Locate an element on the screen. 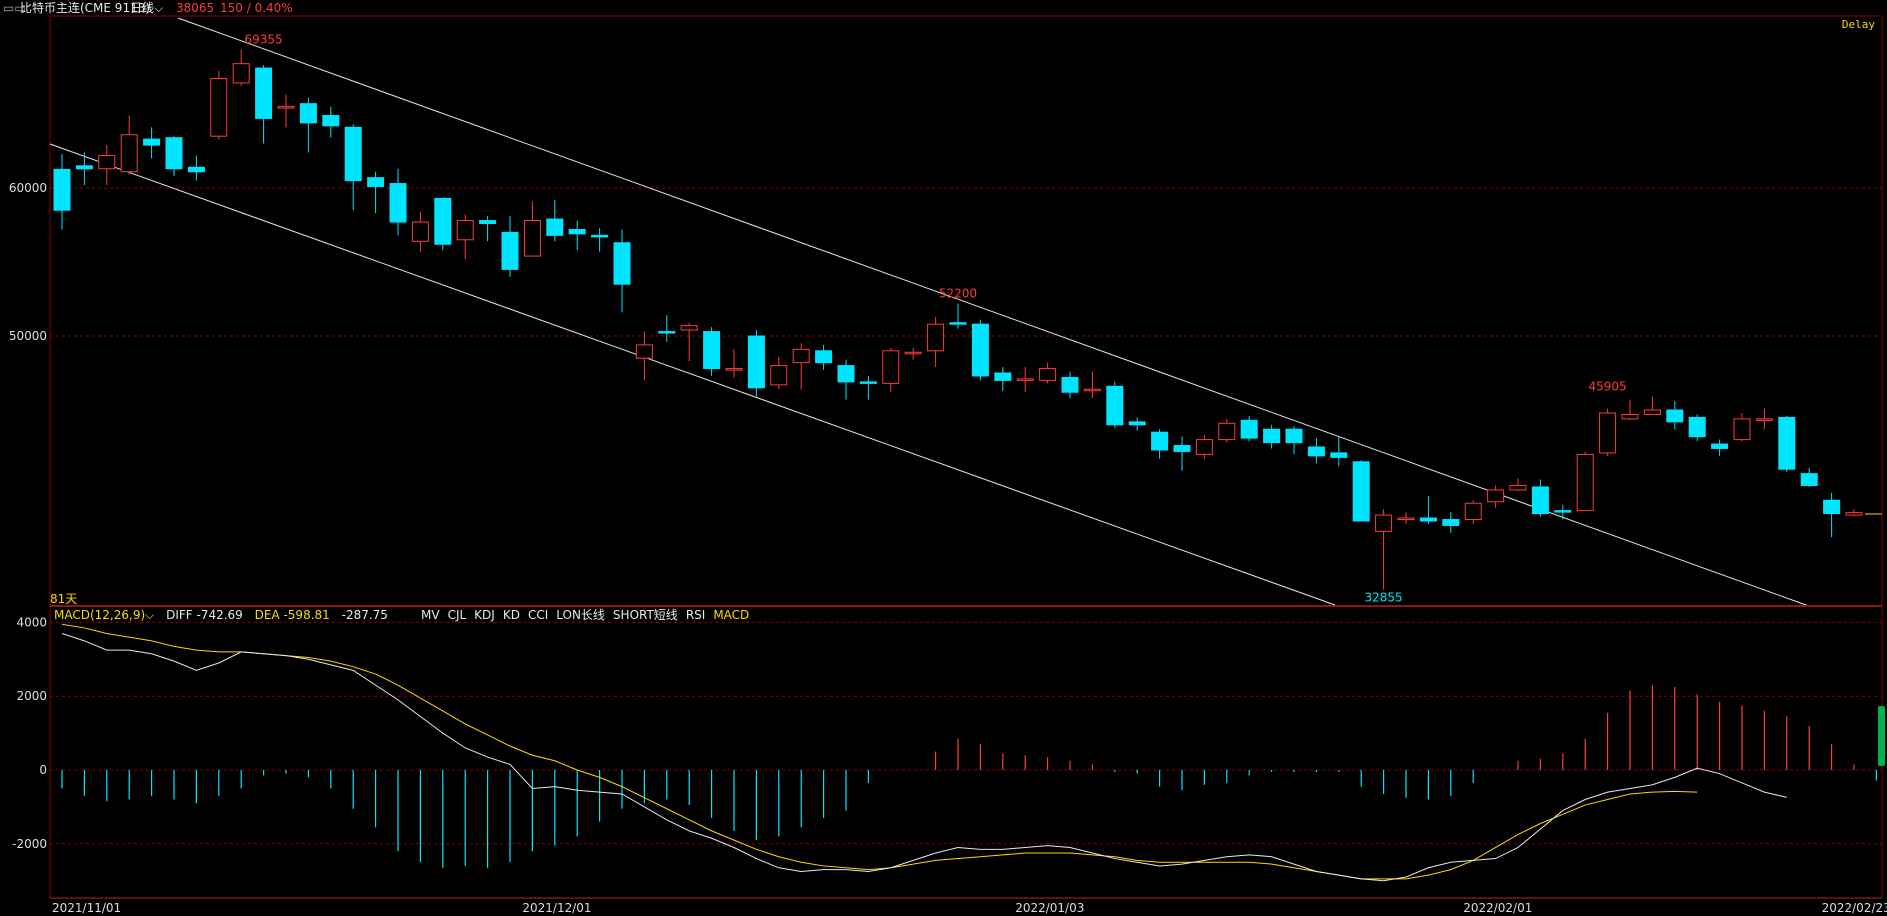 The height and width of the screenshot is (916, 1887). indicator-tab-cjl: CJL is located at coordinates (457, 615).